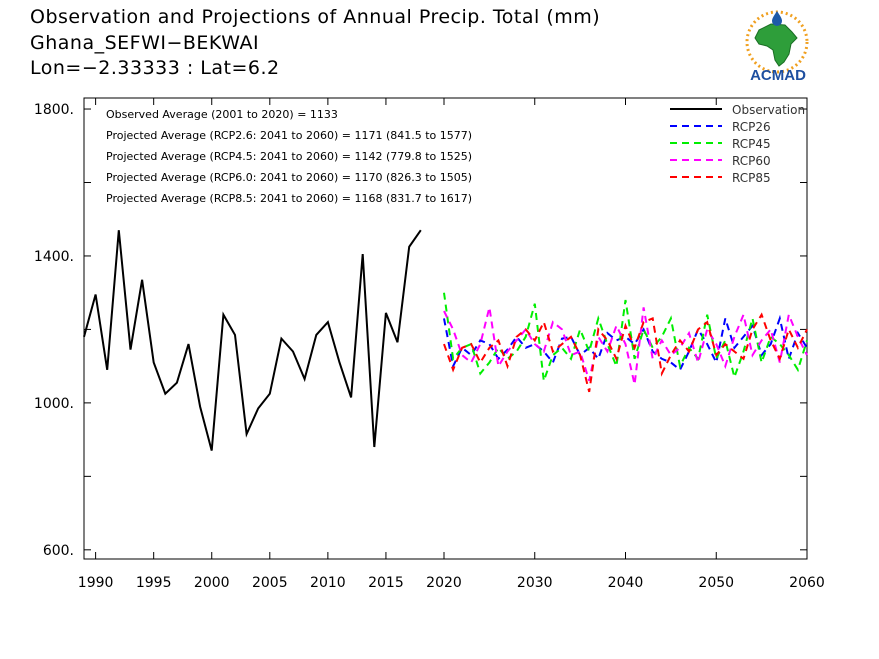  I want to click on legend-label: RCP85, so click(751, 178).